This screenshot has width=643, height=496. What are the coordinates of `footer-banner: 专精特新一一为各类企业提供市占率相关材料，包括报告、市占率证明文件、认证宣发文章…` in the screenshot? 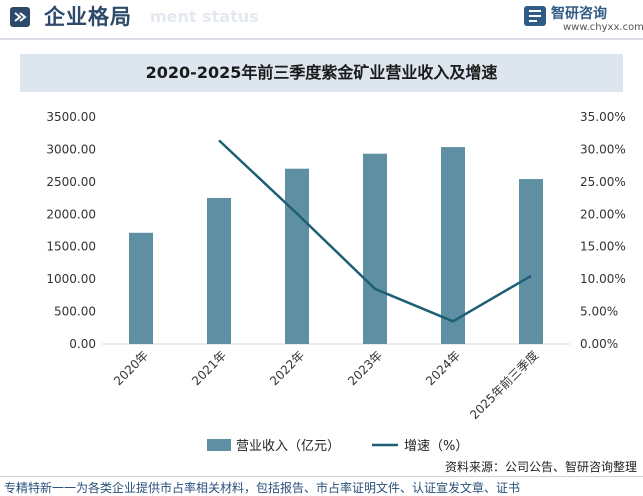 It's located at (262, 488).